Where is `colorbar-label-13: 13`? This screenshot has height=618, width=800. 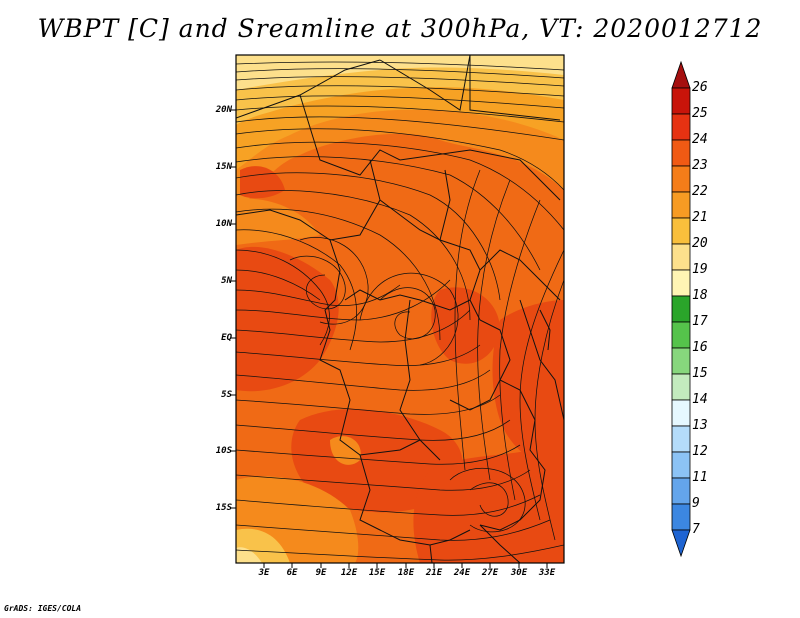
colorbar-label-13: 13 is located at coordinates (700, 425).